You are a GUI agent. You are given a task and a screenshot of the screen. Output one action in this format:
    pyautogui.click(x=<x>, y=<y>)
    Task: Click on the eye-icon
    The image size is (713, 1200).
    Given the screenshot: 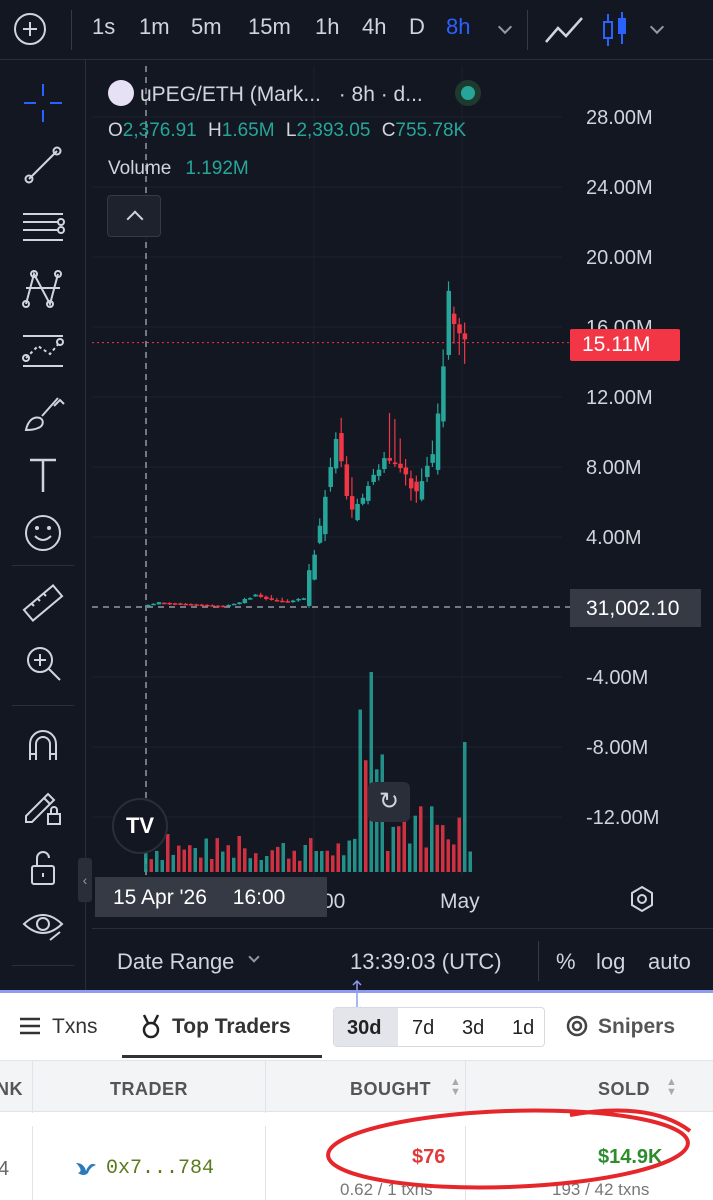 What is the action you would take?
    pyautogui.click(x=43, y=925)
    